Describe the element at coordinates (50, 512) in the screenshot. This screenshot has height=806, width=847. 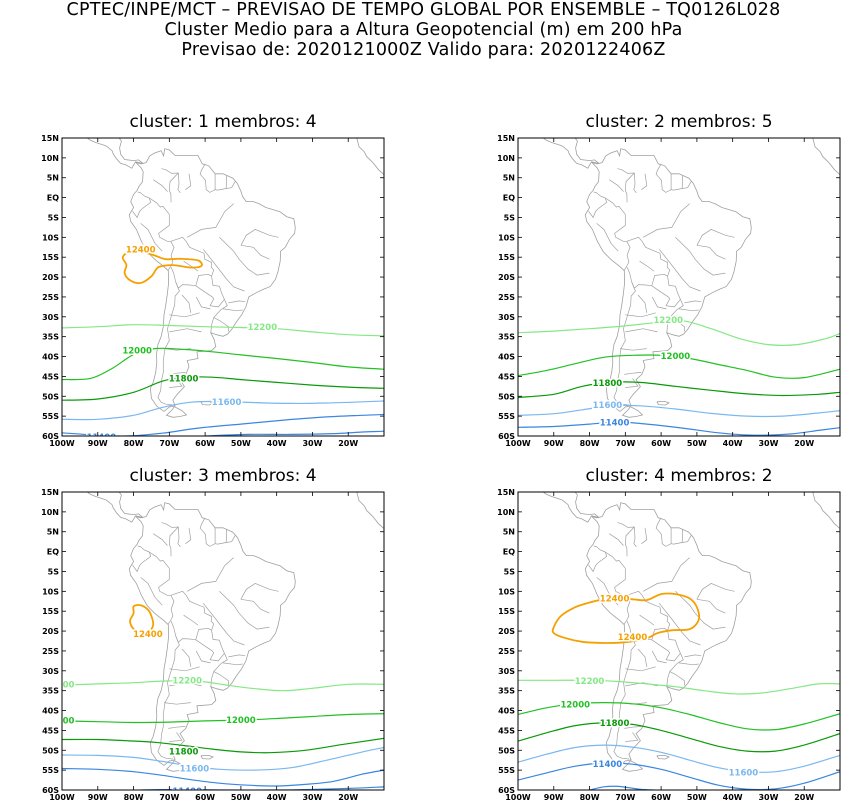
I see `lat-tick-label: 10N` at that location.